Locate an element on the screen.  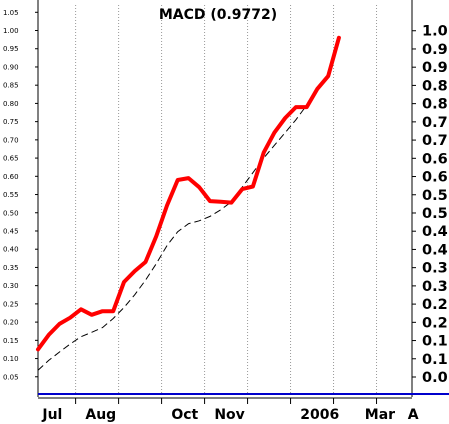
x-tick-label-3: Nov is located at coordinates (229, 415).